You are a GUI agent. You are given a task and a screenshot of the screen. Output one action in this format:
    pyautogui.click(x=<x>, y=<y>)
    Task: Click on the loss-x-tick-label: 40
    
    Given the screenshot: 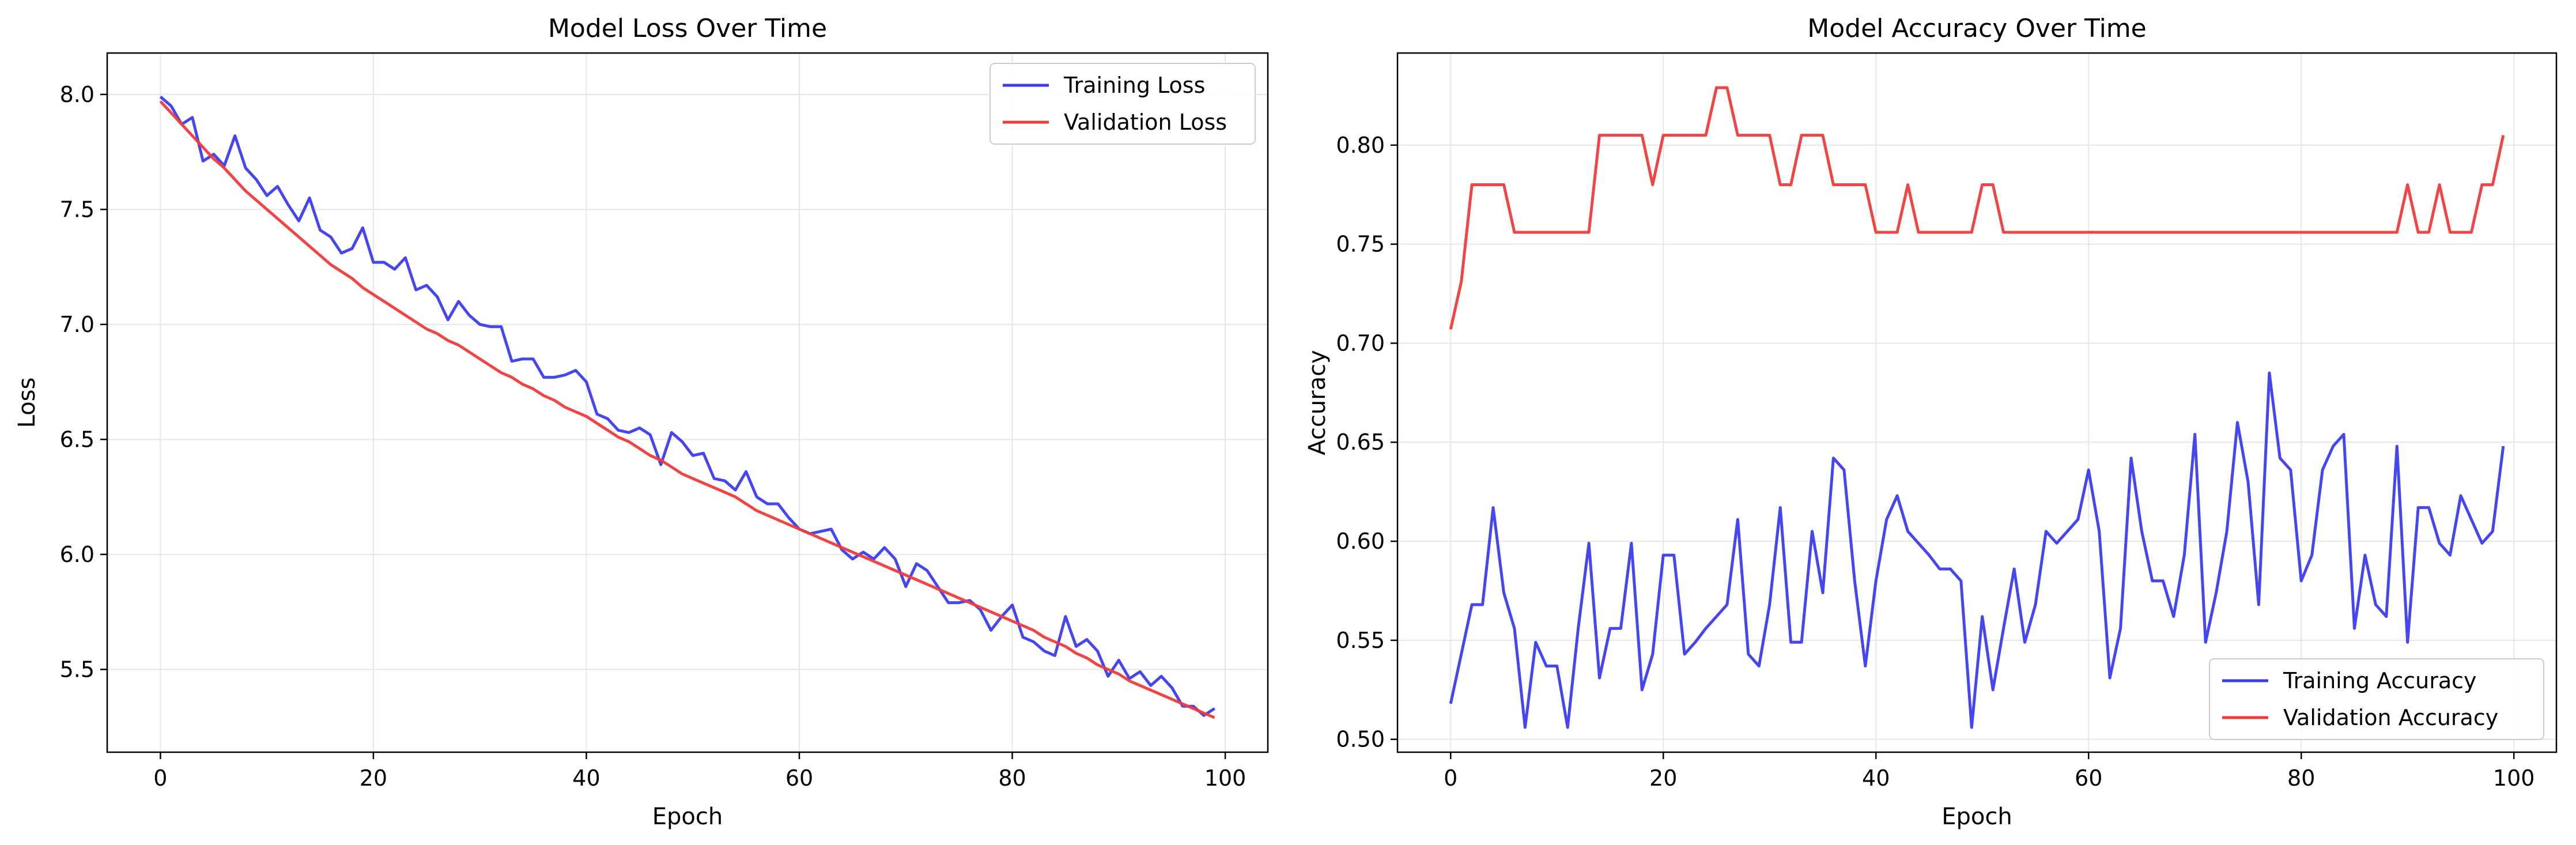 What is the action you would take?
    pyautogui.click(x=586, y=778)
    